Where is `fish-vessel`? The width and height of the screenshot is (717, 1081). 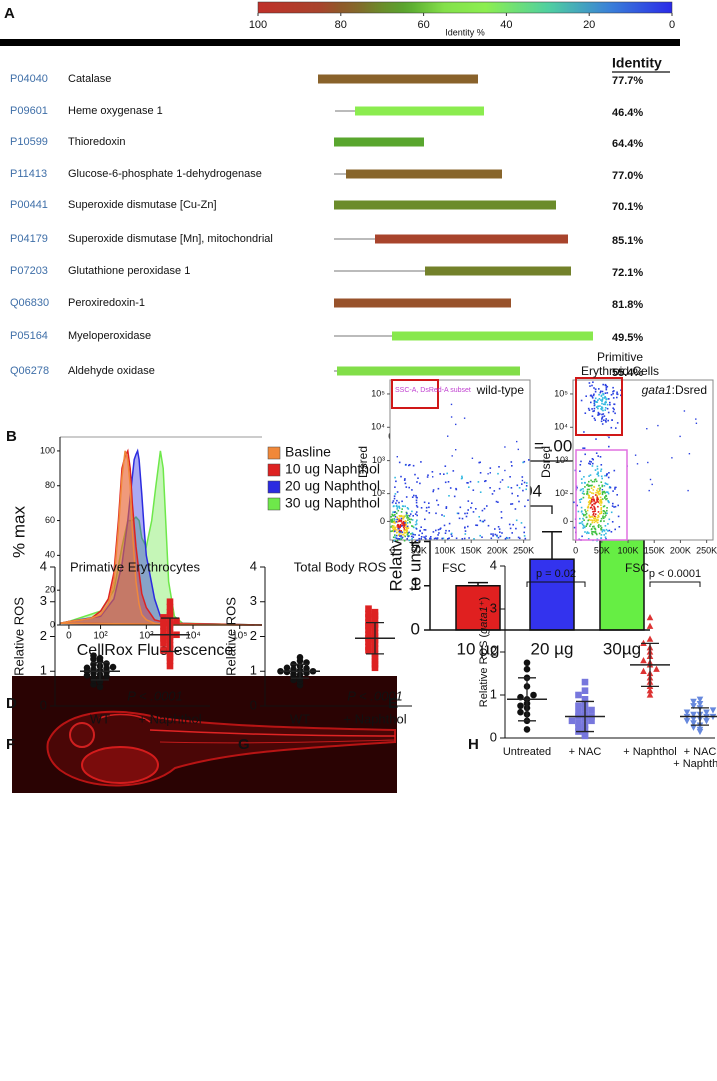 fish-vessel is located at coordinates (277, 741).